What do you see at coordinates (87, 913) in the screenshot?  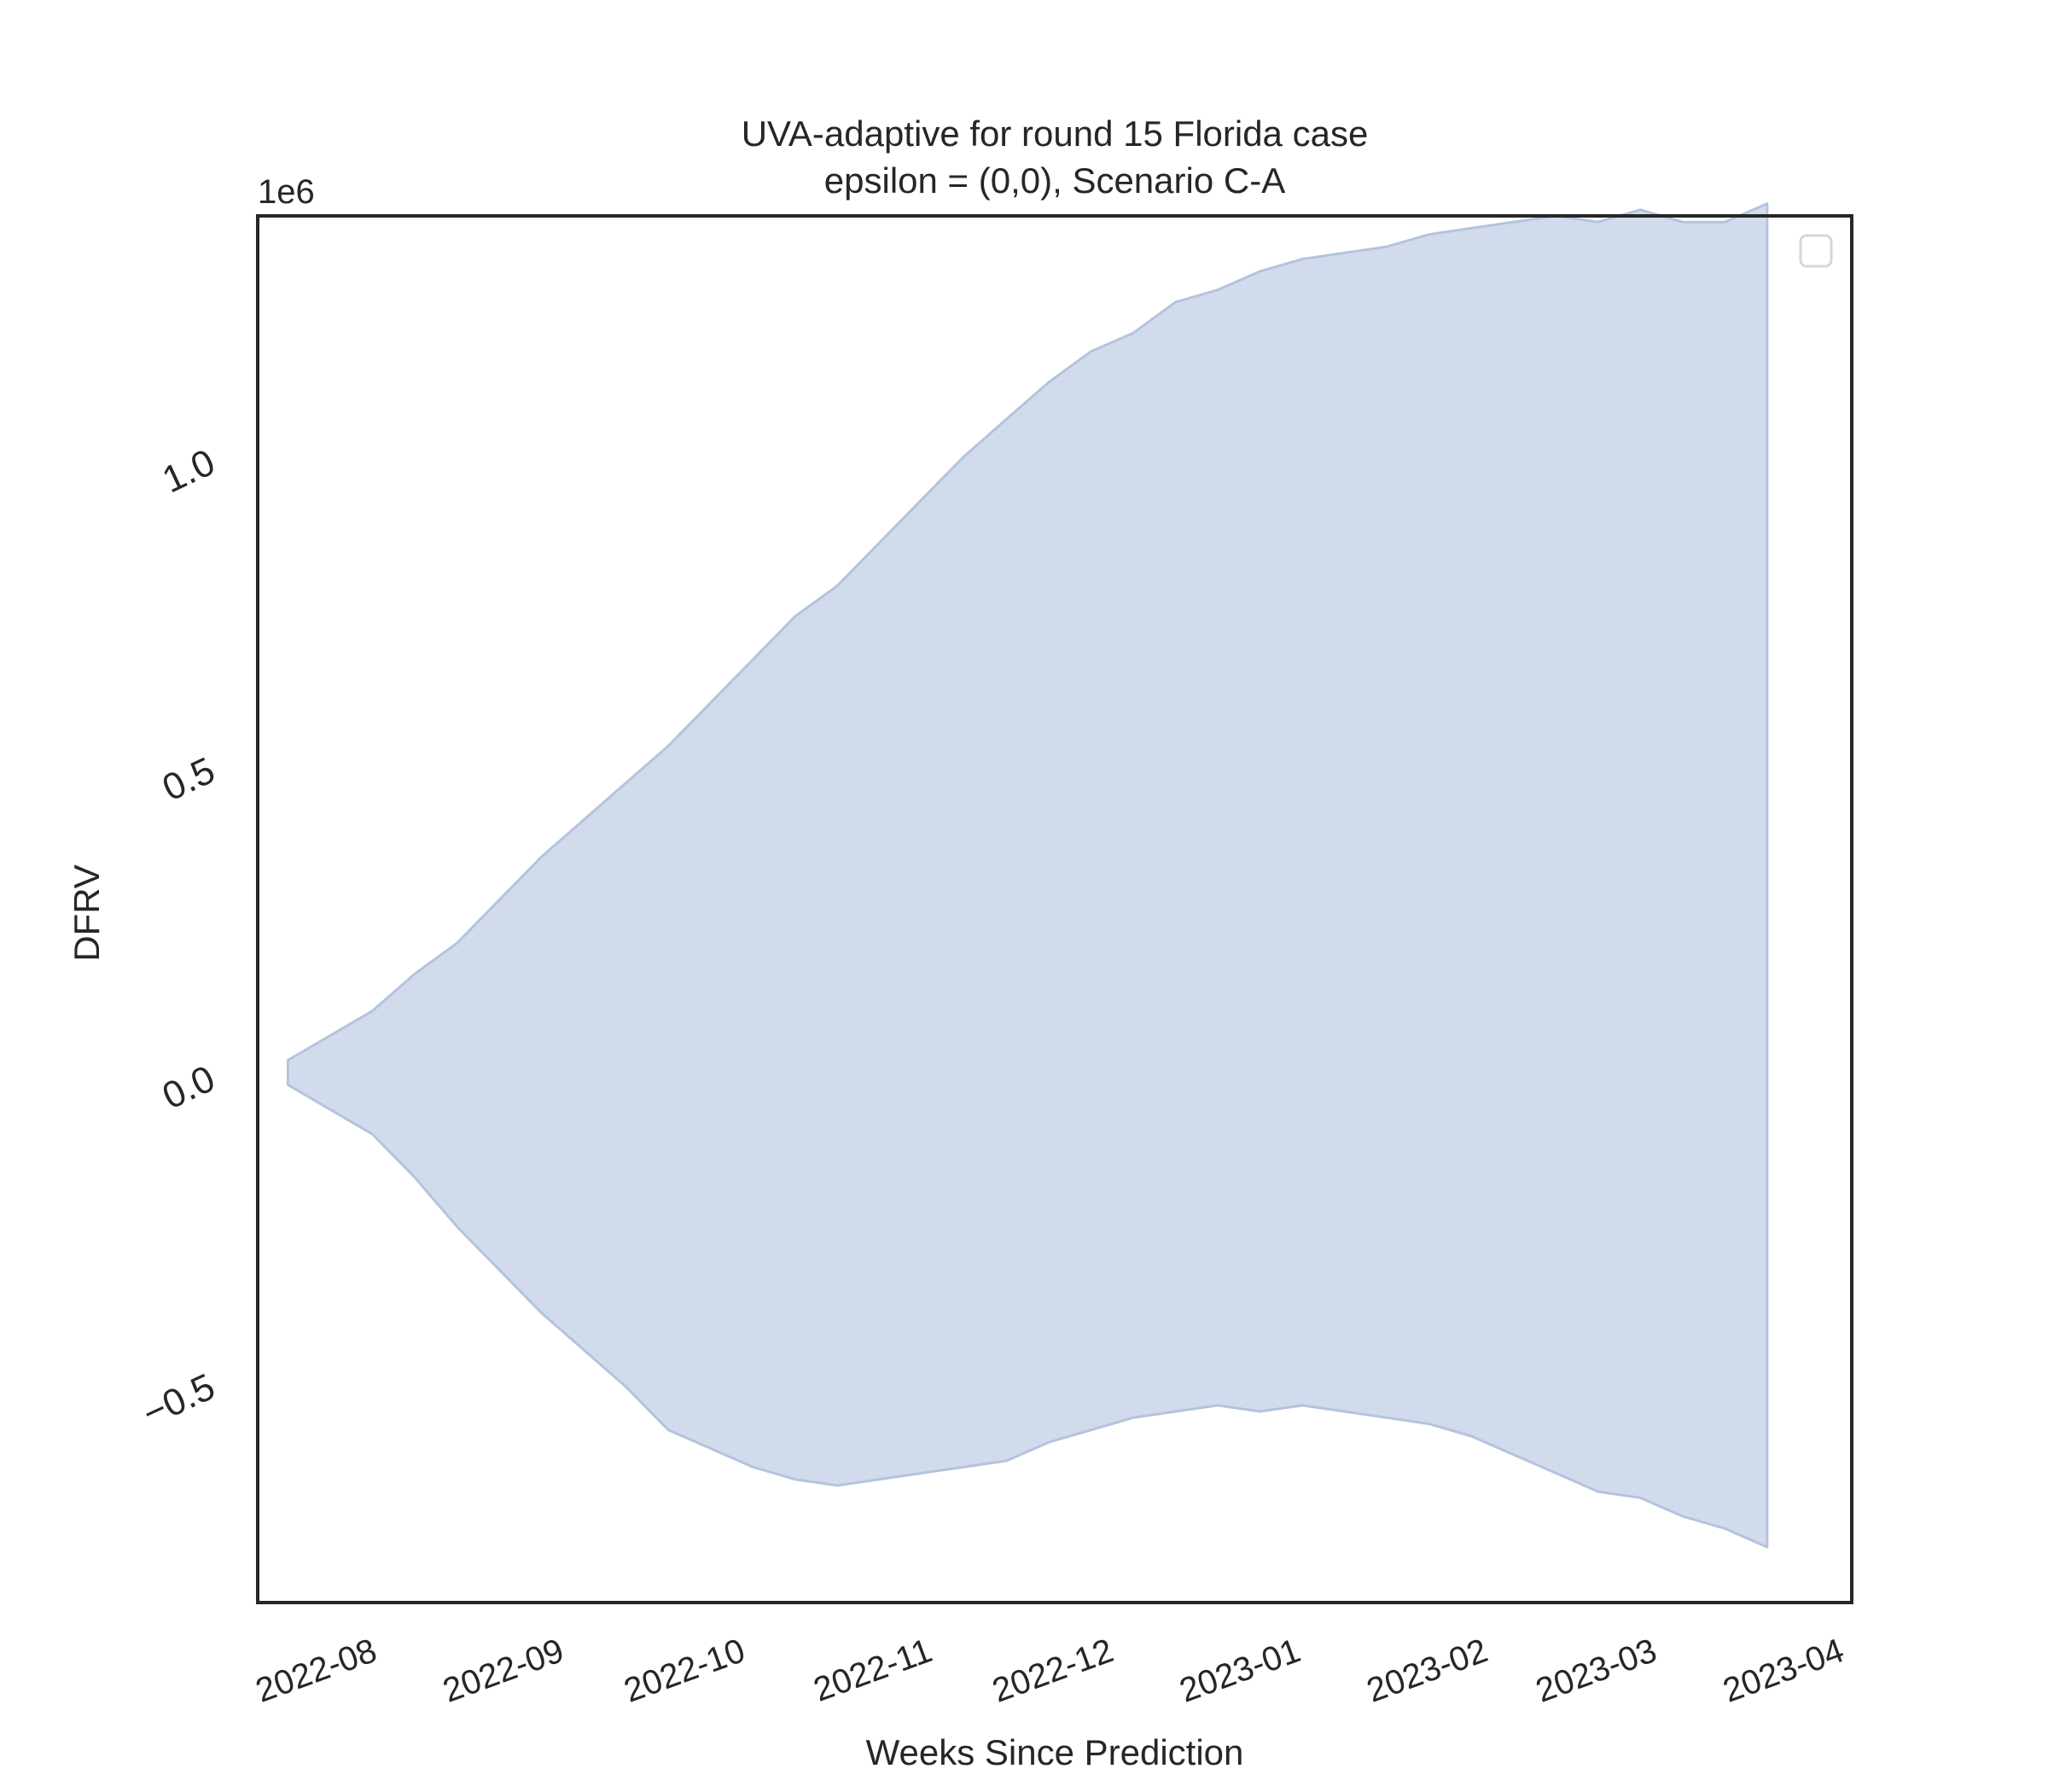 I see `y-axis-label: DFRV` at bounding box center [87, 913].